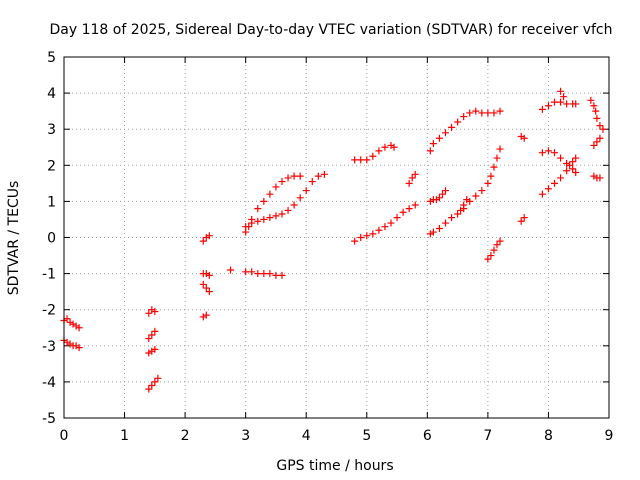 This screenshot has width=640, height=480. What do you see at coordinates (245, 436) in the screenshot?
I see `x-tick-label: 3` at bounding box center [245, 436].